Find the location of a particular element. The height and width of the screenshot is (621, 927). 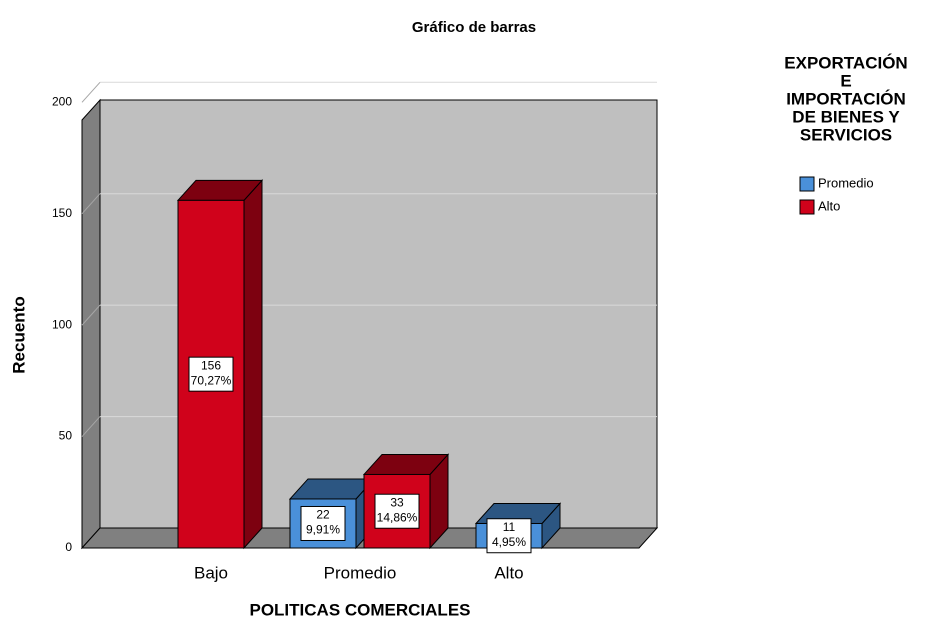

x-axis-label: POLITICAS COMERCIALES is located at coordinates (359, 609).